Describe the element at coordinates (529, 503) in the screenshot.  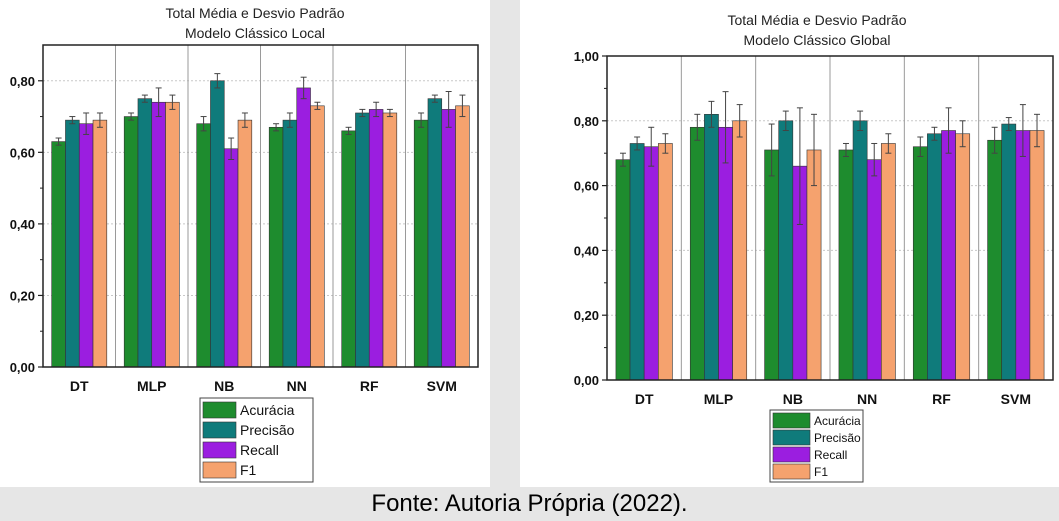
I see `figure-caption: Fonte: Autoria Própria (2022).` at that location.